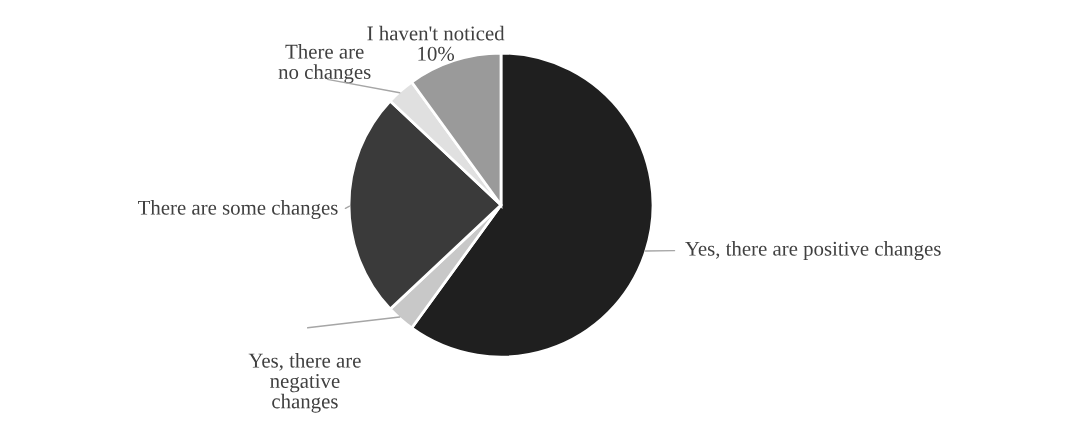  I want to click on slice-label: Yes, there are positive changes, so click(813, 251).